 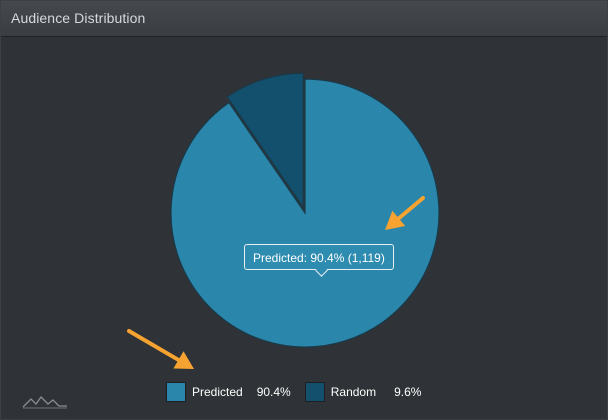 What do you see at coordinates (44, 402) in the screenshot?
I see `mountain-wave-logo-icon` at bounding box center [44, 402].